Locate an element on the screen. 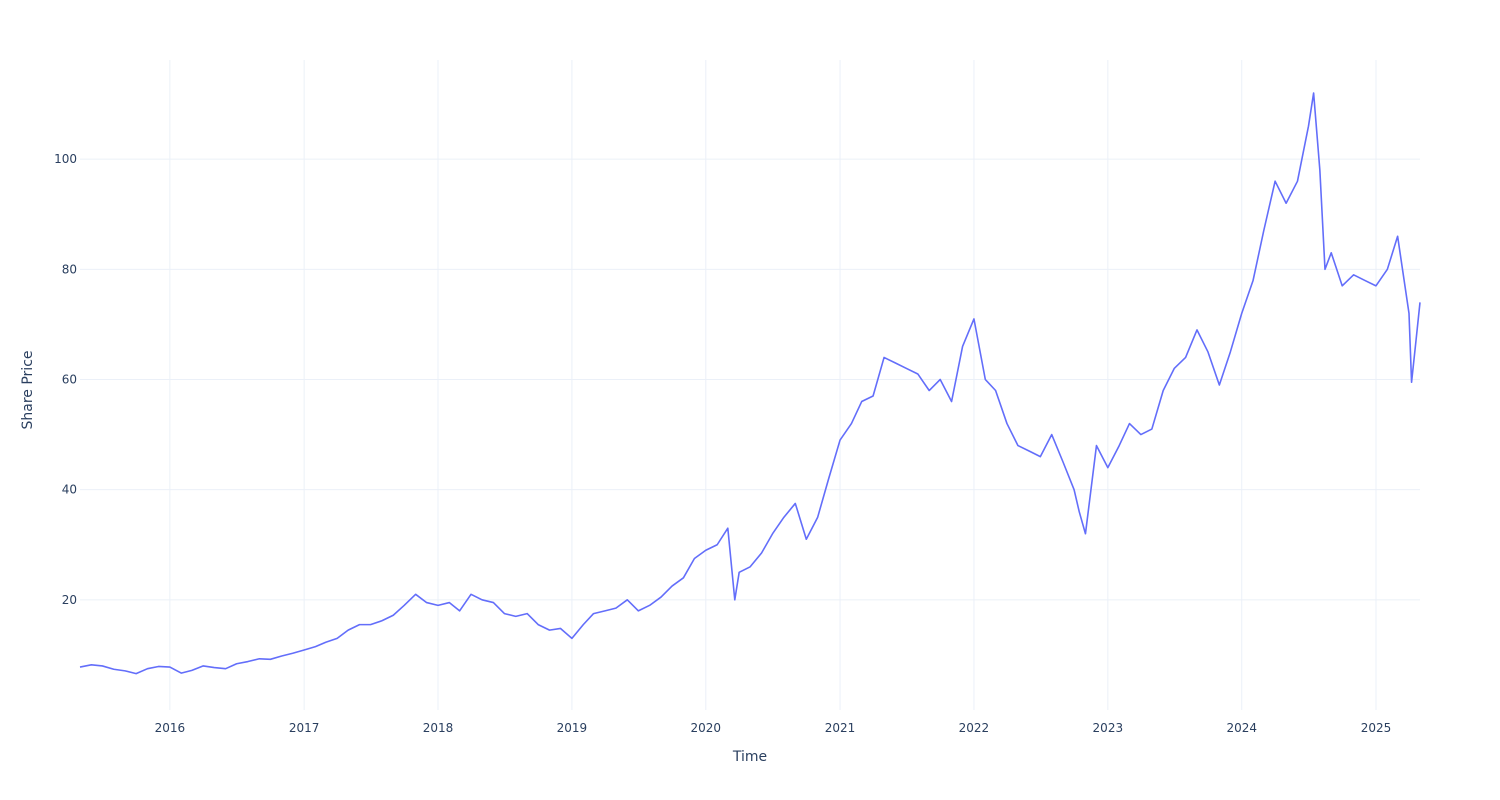 This screenshot has height=800, width=1500. y-tick-label: 80 is located at coordinates (69, 269).